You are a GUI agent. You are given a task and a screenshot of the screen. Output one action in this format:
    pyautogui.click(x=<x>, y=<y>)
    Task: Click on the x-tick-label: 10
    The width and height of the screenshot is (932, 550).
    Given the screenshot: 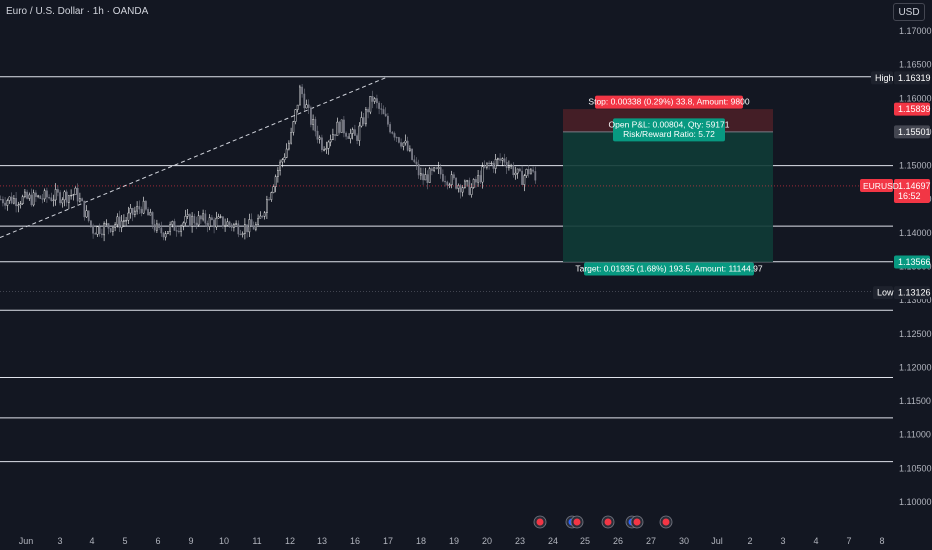 What is the action you would take?
    pyautogui.click(x=224, y=541)
    